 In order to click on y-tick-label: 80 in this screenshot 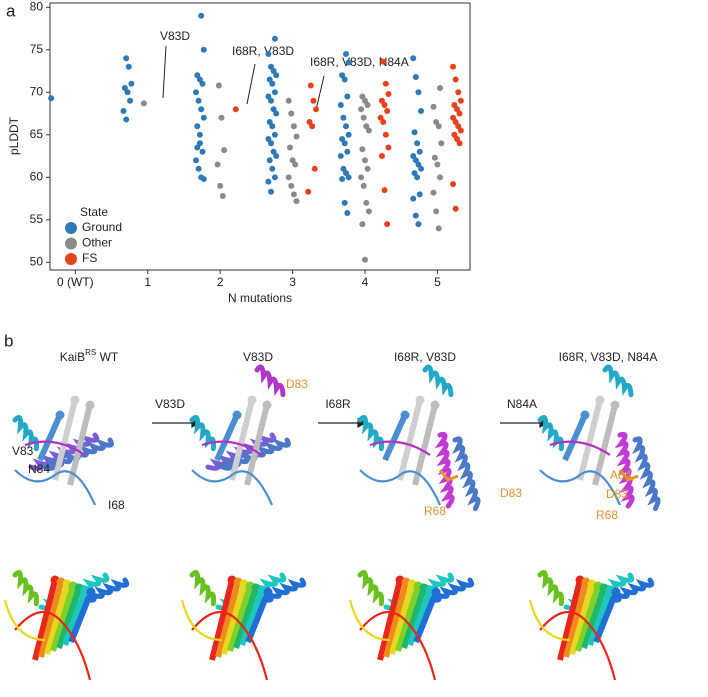, I will do `click(37, 6)`.